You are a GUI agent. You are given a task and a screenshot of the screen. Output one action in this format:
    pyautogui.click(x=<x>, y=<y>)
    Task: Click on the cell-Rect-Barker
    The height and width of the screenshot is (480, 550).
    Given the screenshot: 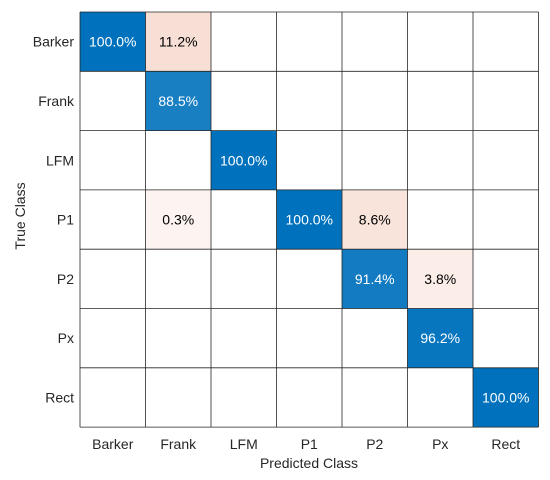 What is the action you would take?
    pyautogui.click(x=113, y=397)
    